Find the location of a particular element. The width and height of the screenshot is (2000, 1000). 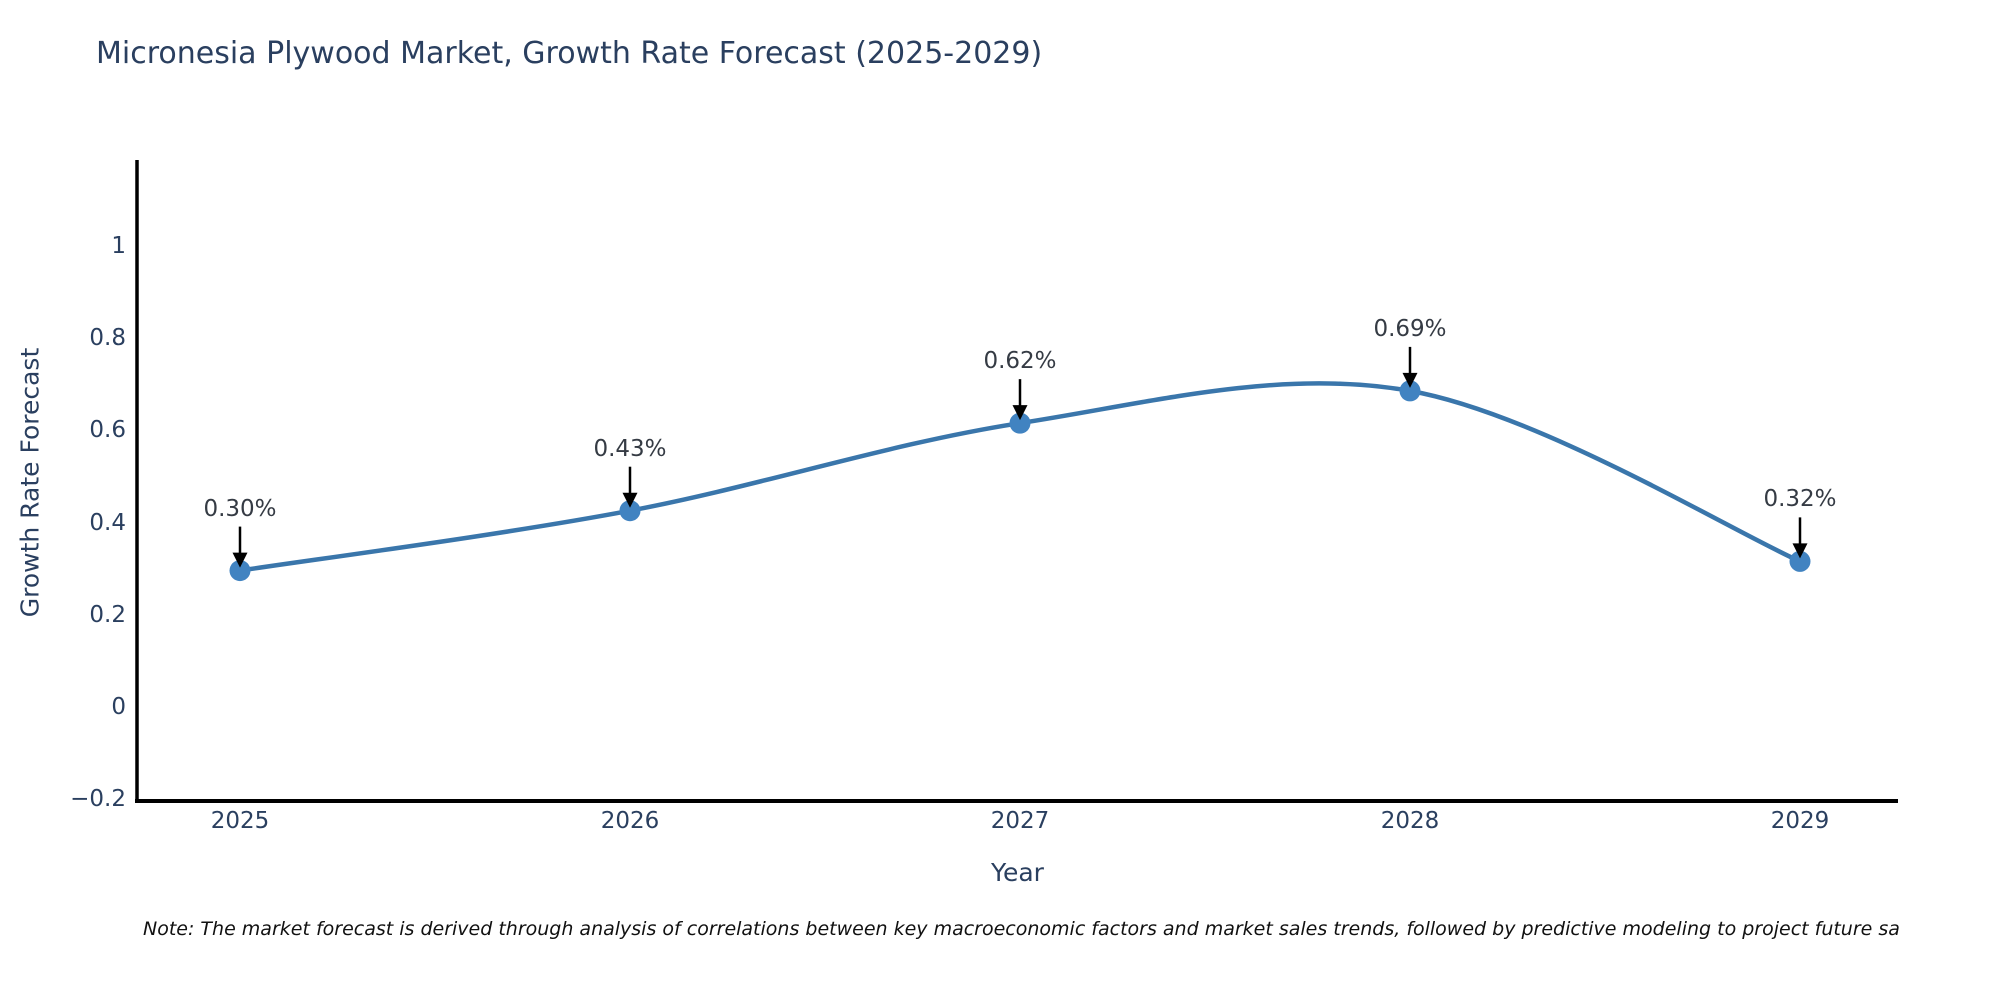

x-tick-label: 2027 is located at coordinates (1020, 821).